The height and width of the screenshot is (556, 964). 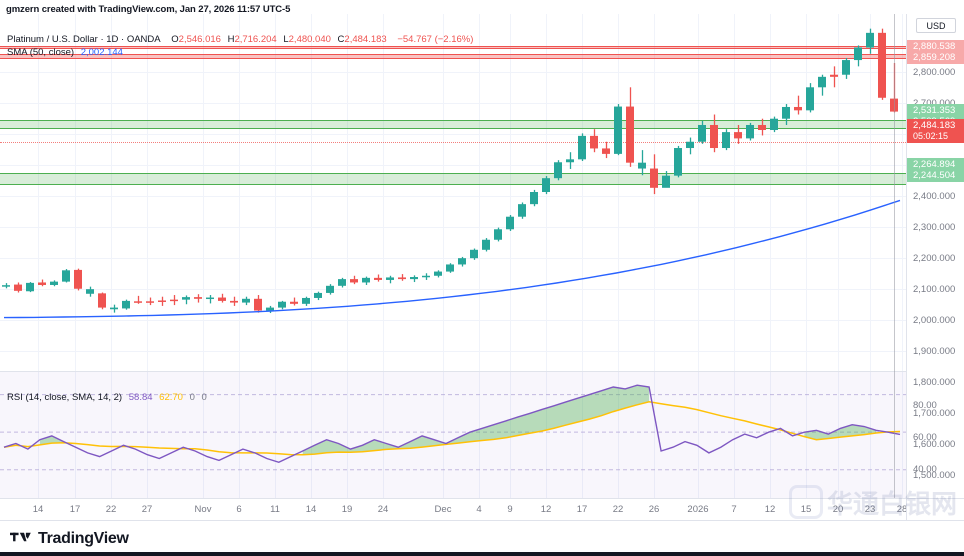 I want to click on price-tick: 2,300.000, so click(x=934, y=227).